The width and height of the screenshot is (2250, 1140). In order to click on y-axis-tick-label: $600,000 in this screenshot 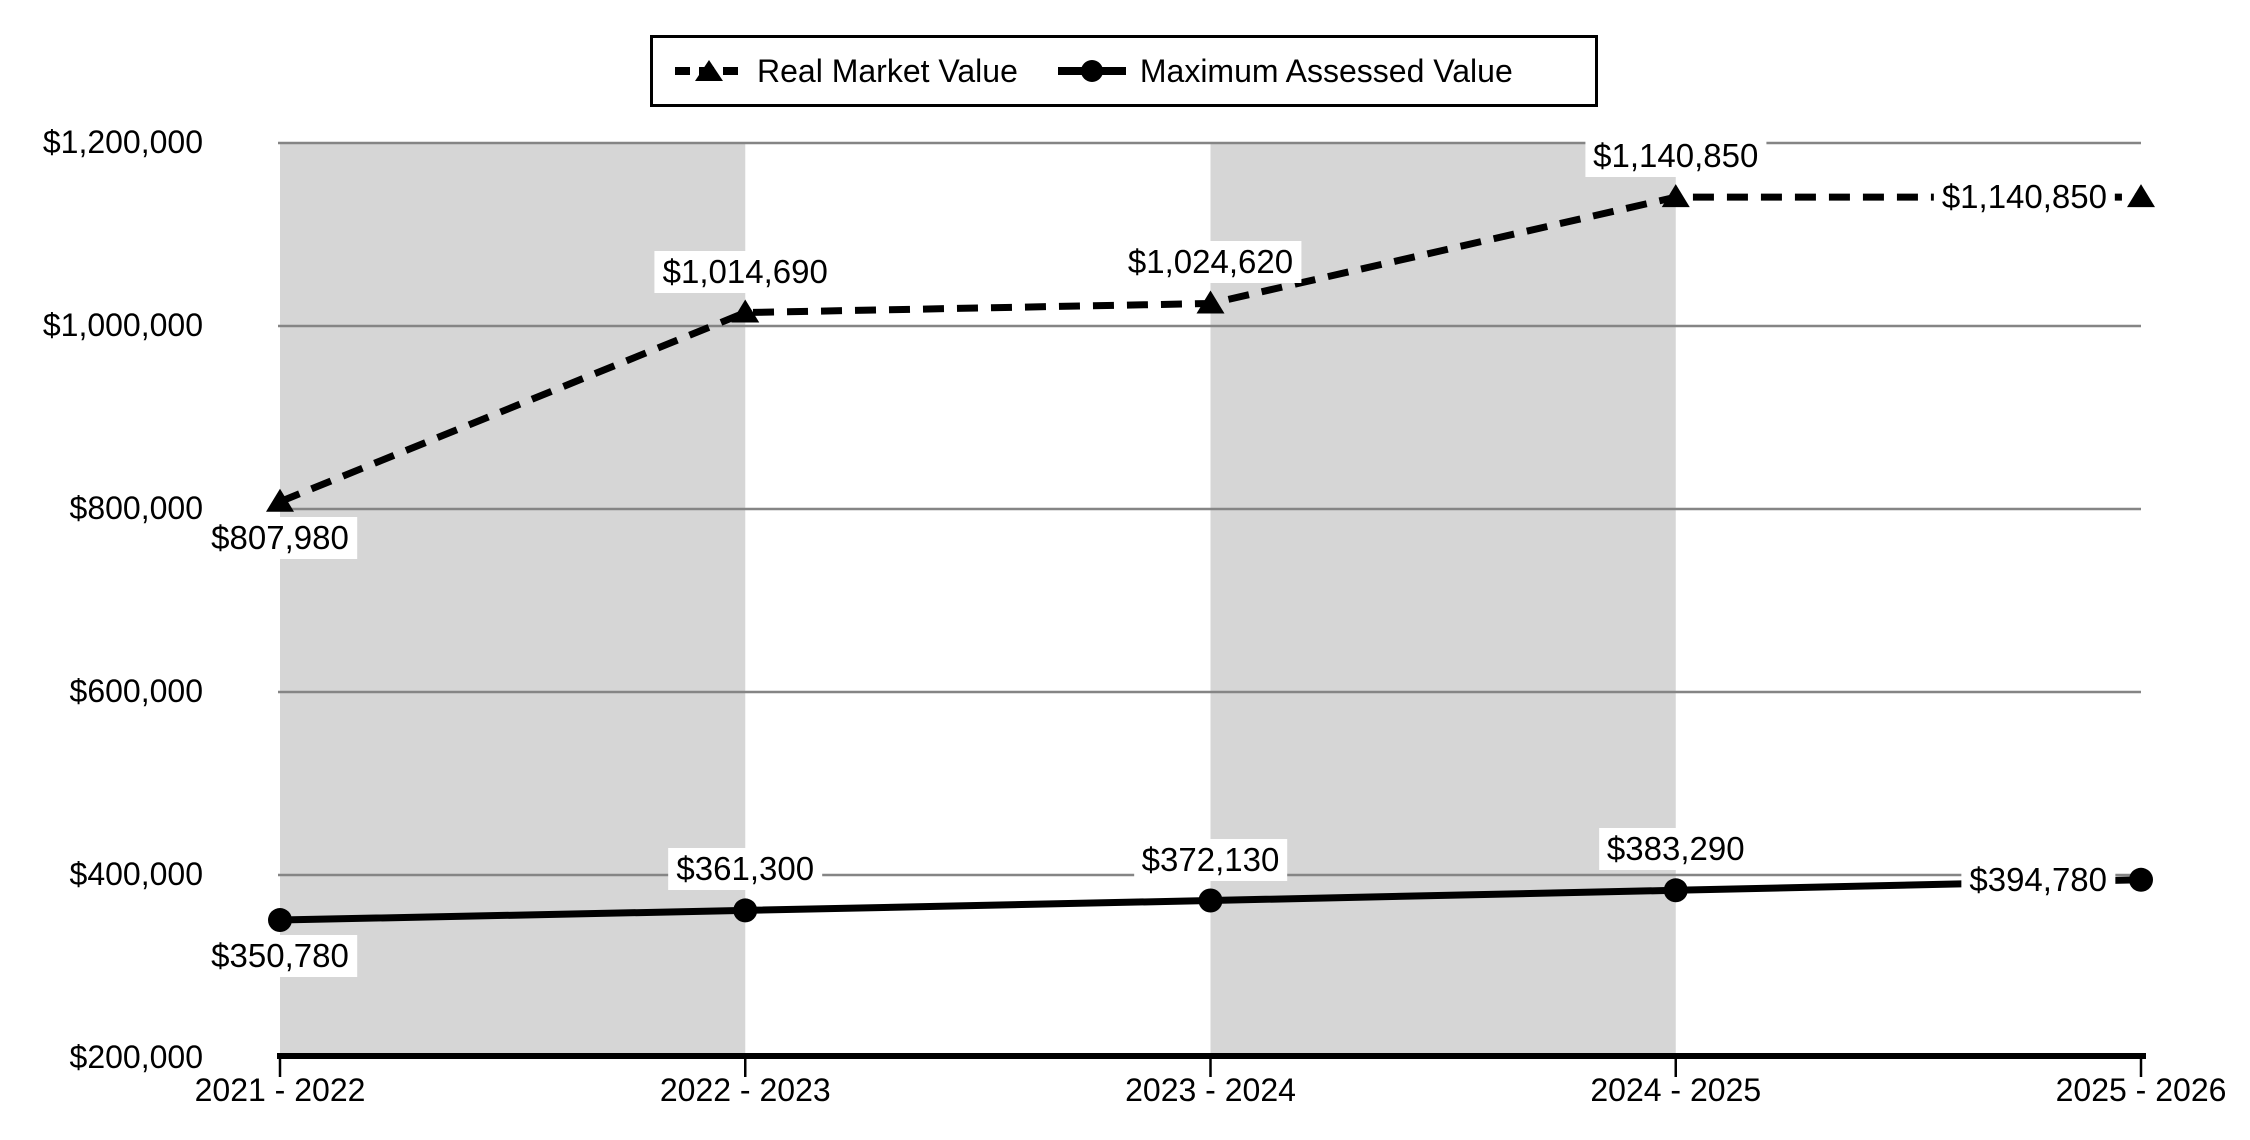, I will do `click(136, 690)`.